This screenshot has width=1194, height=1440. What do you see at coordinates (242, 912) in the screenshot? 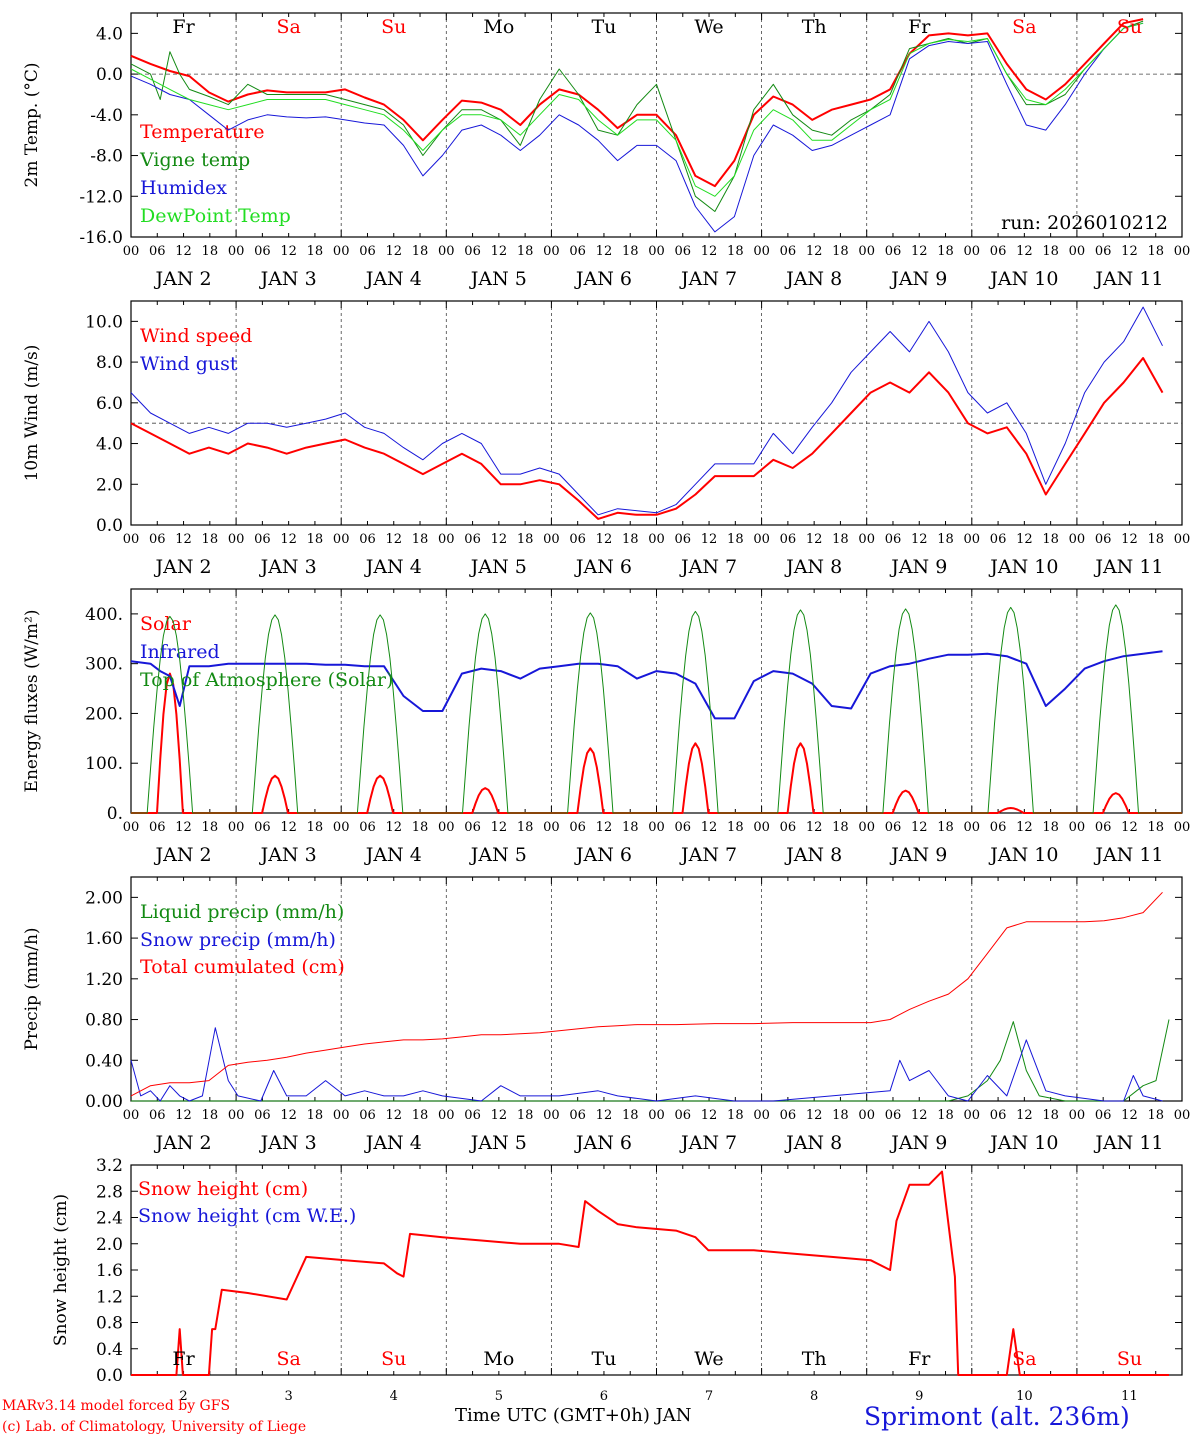
I see `legend-entry: Liquid precip (mm/h)` at bounding box center [242, 912].